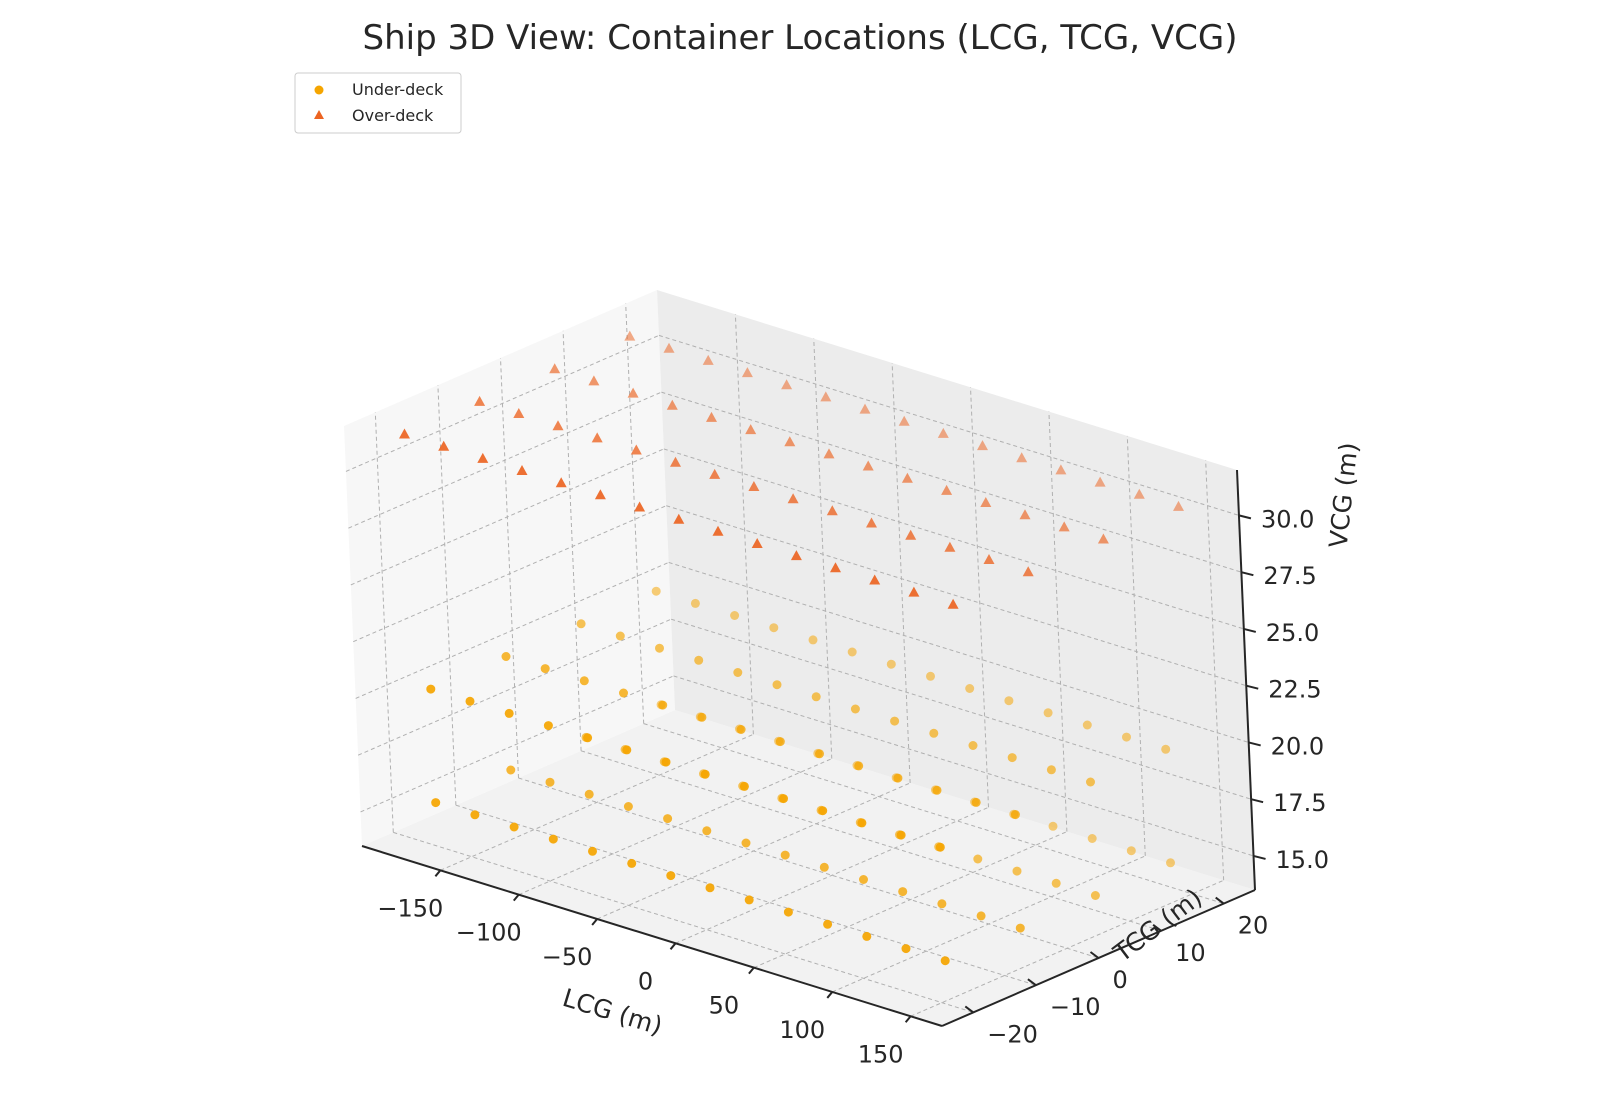  I want to click on z-tick-label: 25.0, so click(1292, 633).